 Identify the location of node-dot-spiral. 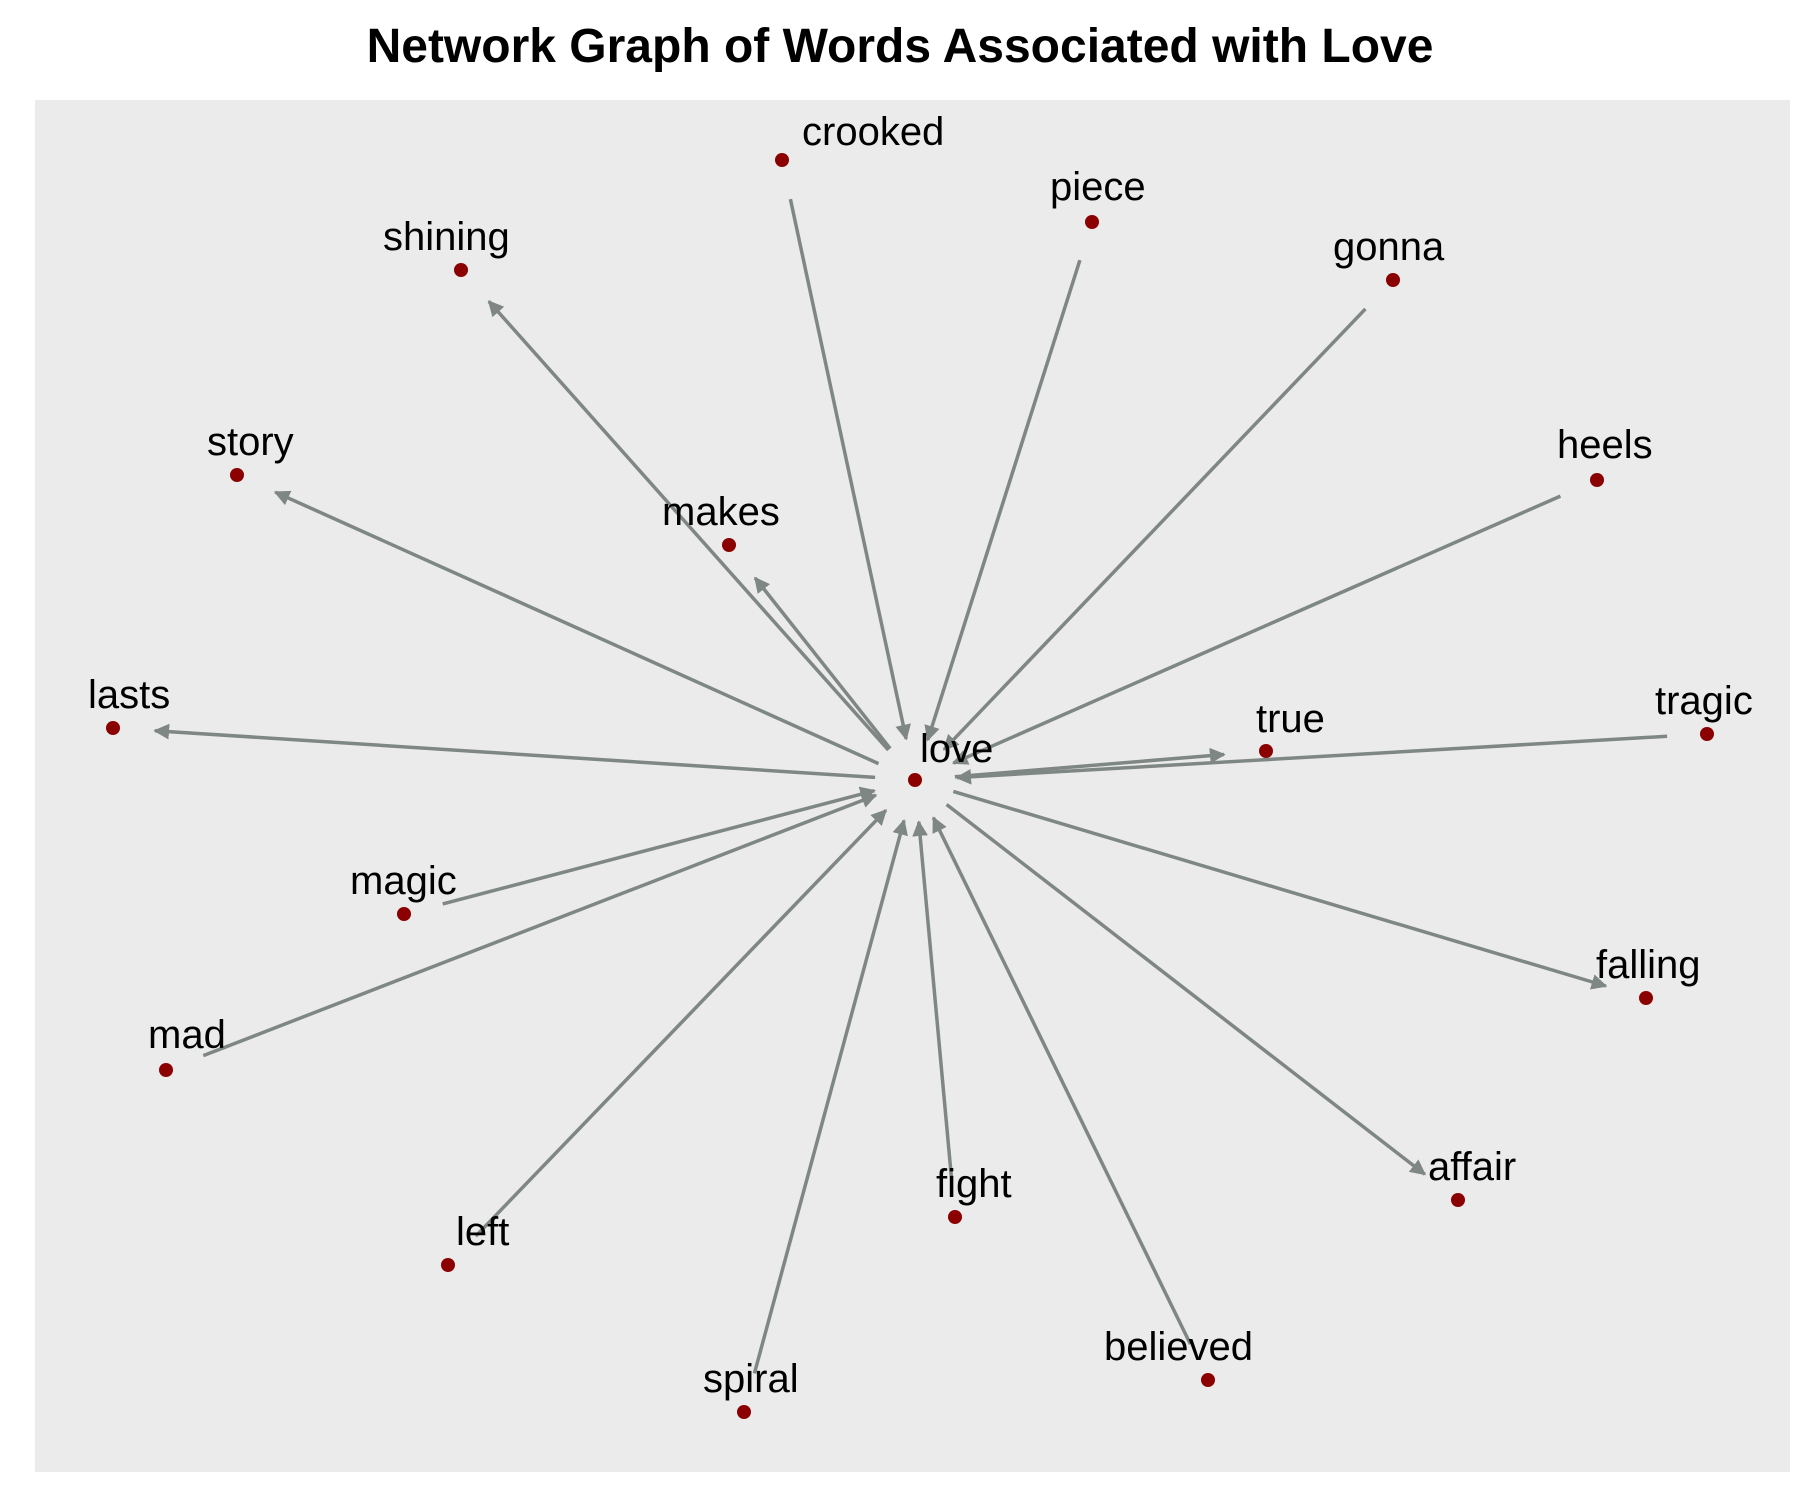
(744, 1412).